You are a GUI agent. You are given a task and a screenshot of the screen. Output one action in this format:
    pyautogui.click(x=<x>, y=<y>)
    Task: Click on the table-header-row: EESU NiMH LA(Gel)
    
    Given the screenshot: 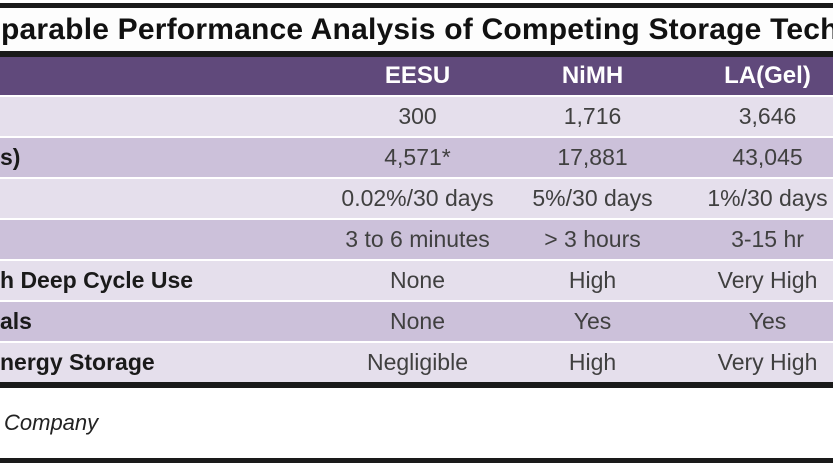 What is the action you would take?
    pyautogui.click(x=416, y=77)
    